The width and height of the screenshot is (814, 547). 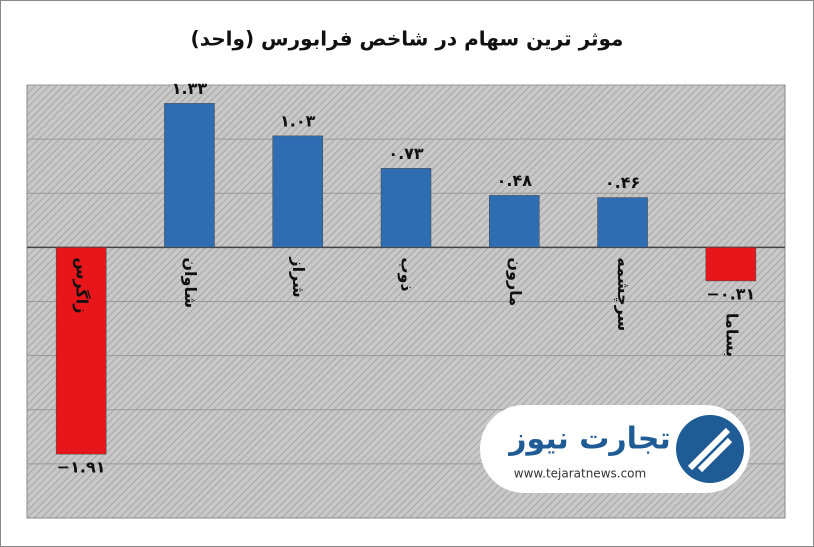 I want to click on value-label: ۰.۴۸, so click(x=515, y=180).